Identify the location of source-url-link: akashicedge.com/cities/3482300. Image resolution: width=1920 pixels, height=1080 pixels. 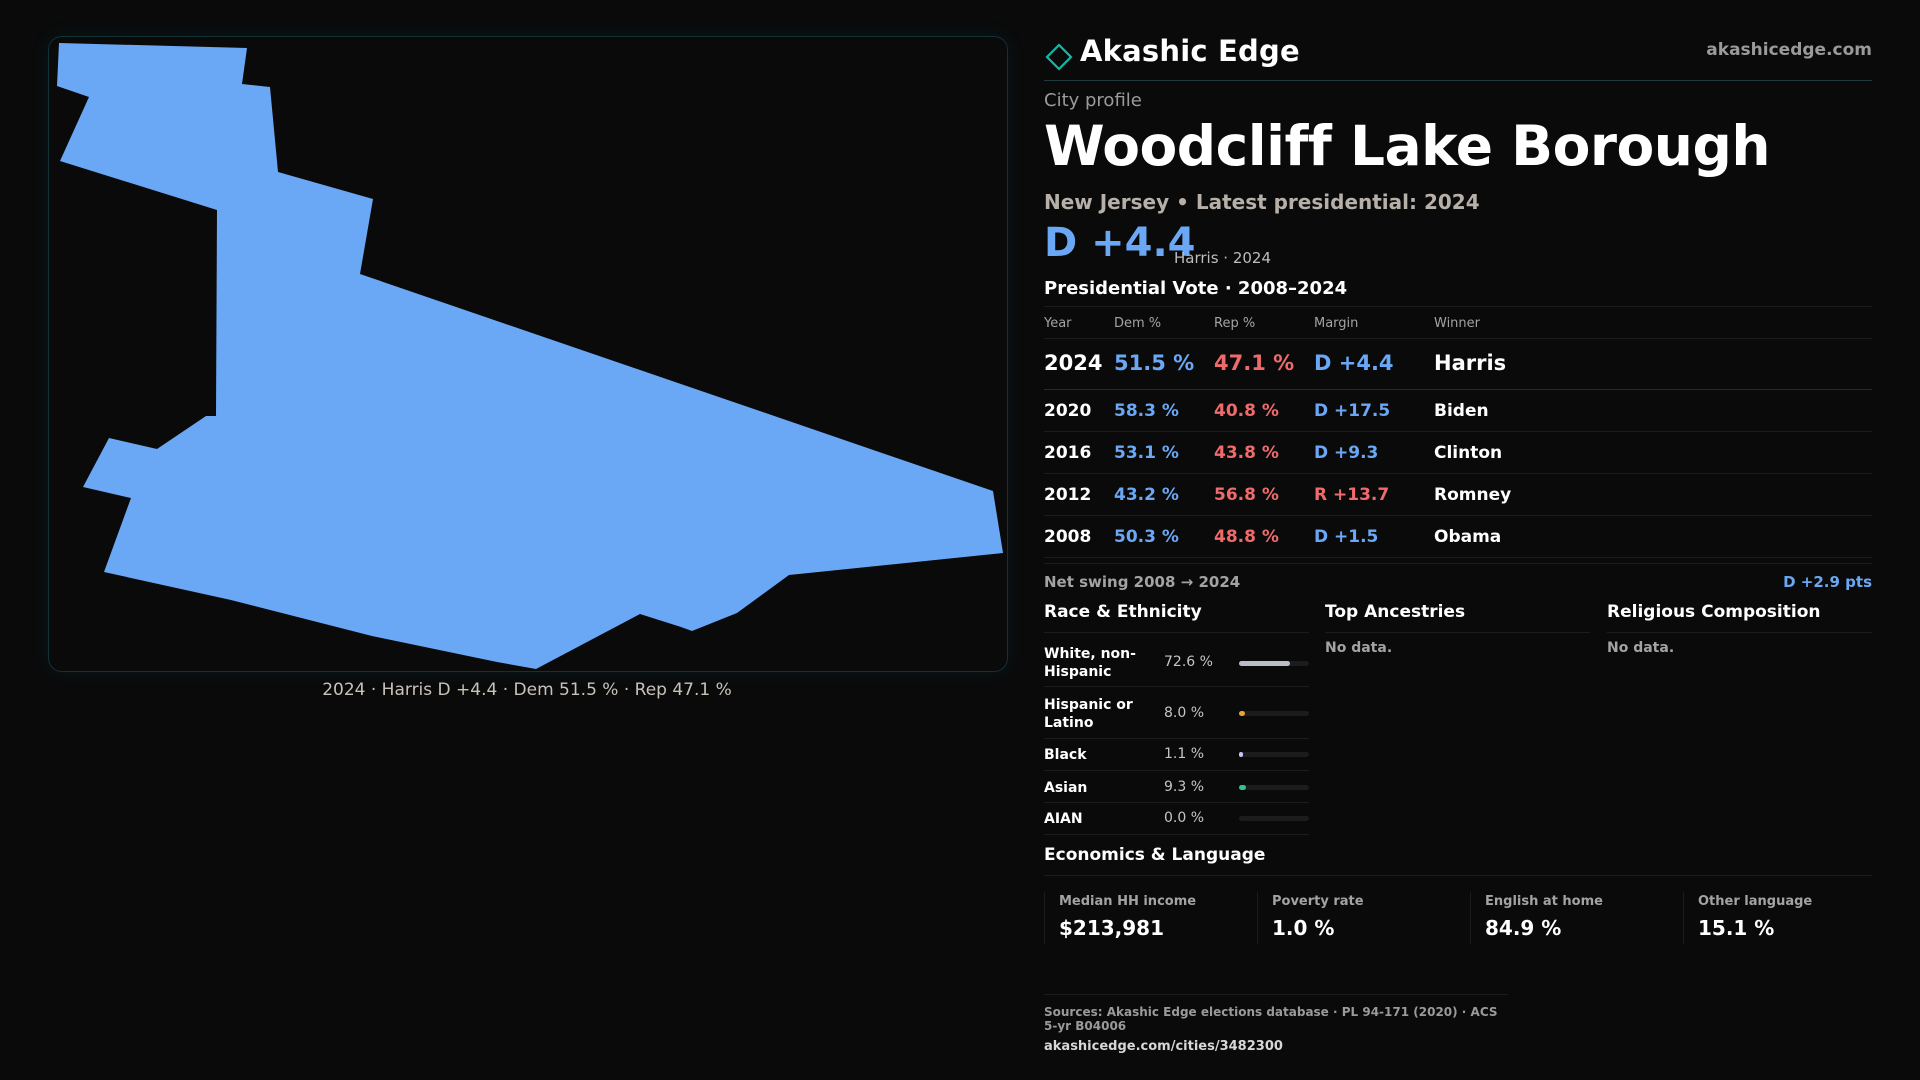
(1163, 1046).